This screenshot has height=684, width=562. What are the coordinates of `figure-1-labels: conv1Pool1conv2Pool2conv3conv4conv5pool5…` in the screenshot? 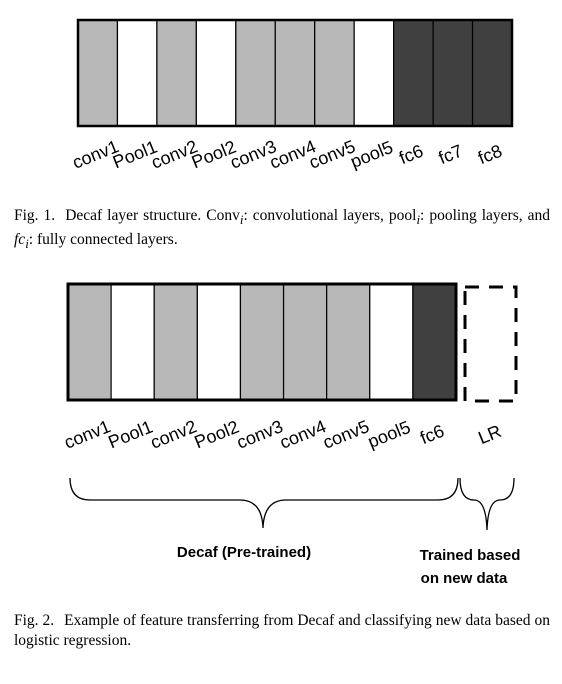 It's located at (286, 154).